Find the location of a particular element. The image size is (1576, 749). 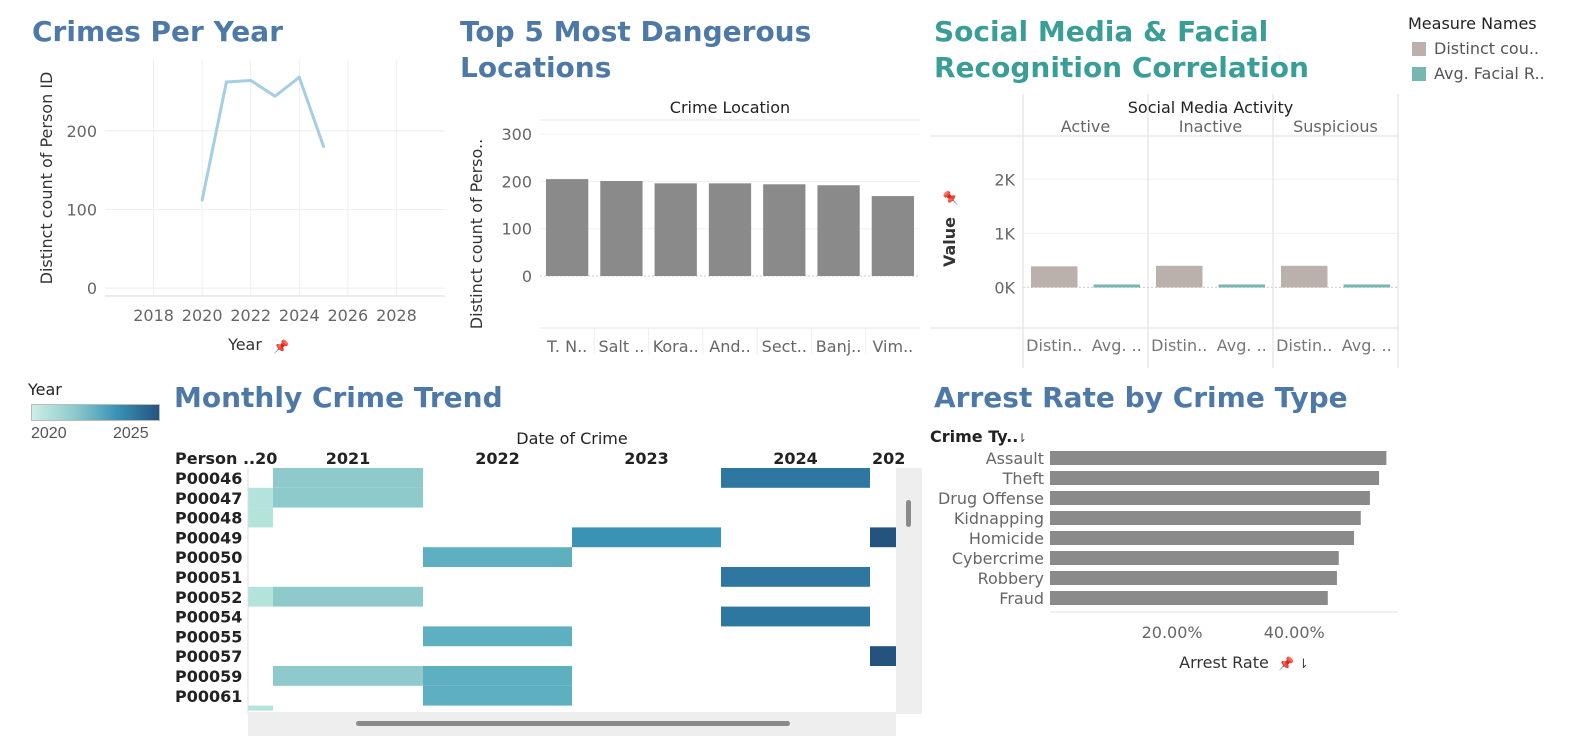

vertical-scrollbar-thumb is located at coordinates (908, 513).